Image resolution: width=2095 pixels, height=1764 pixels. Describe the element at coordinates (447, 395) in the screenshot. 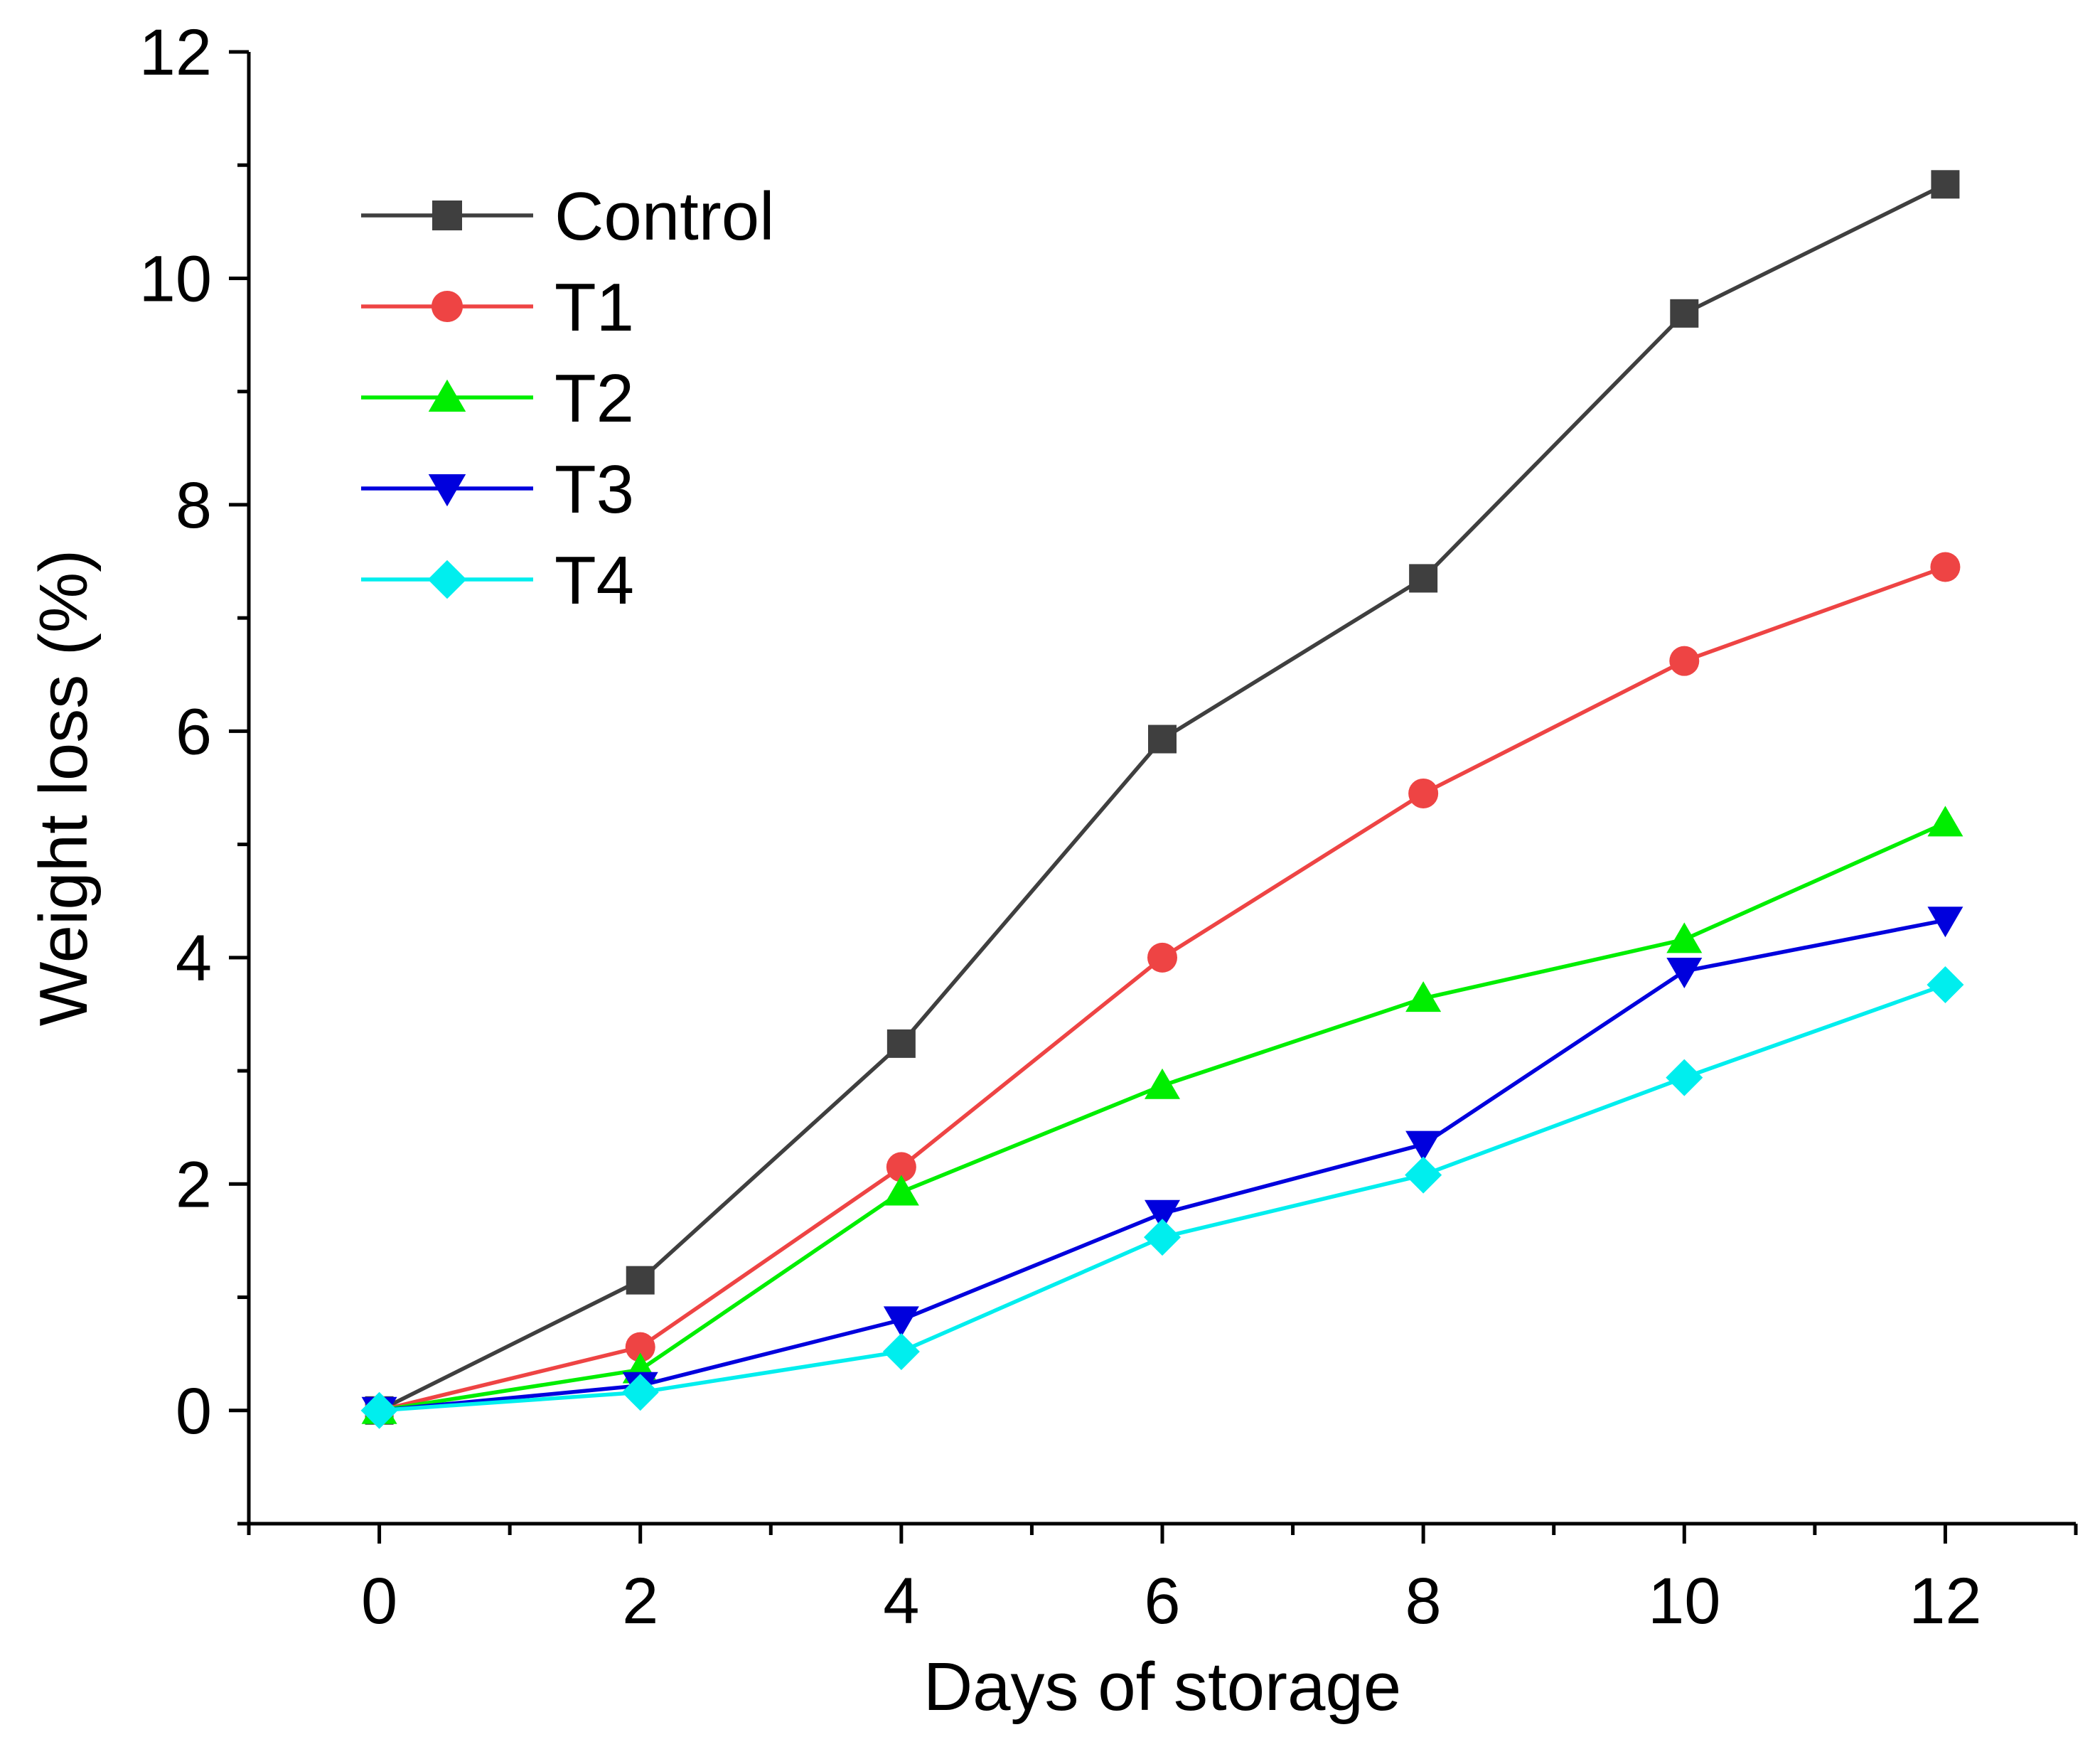

I see `legend-marker-t2` at that location.